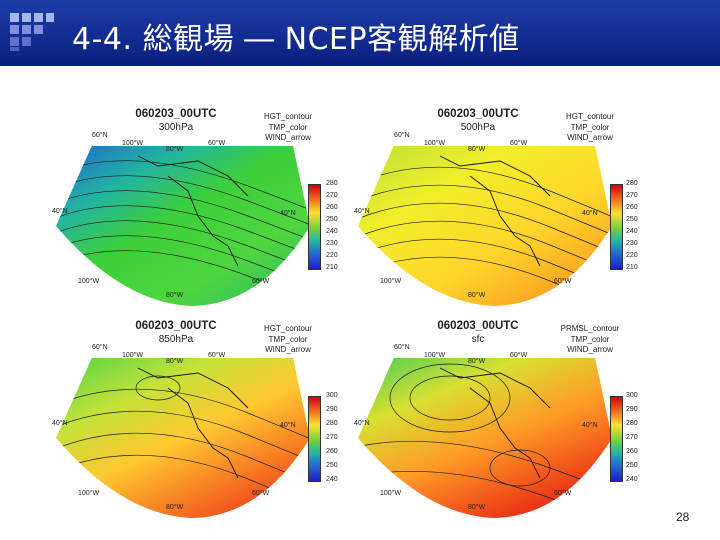 The image size is (720, 540). I want to click on panel-level: 850hPa, so click(176, 339).